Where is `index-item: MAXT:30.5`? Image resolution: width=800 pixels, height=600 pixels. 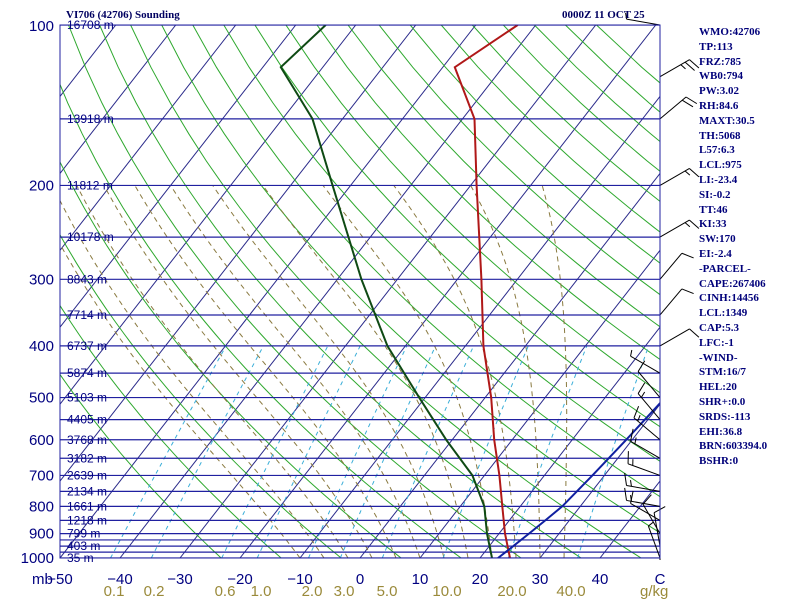
index-item: MAXT:30.5 is located at coordinates (727, 120).